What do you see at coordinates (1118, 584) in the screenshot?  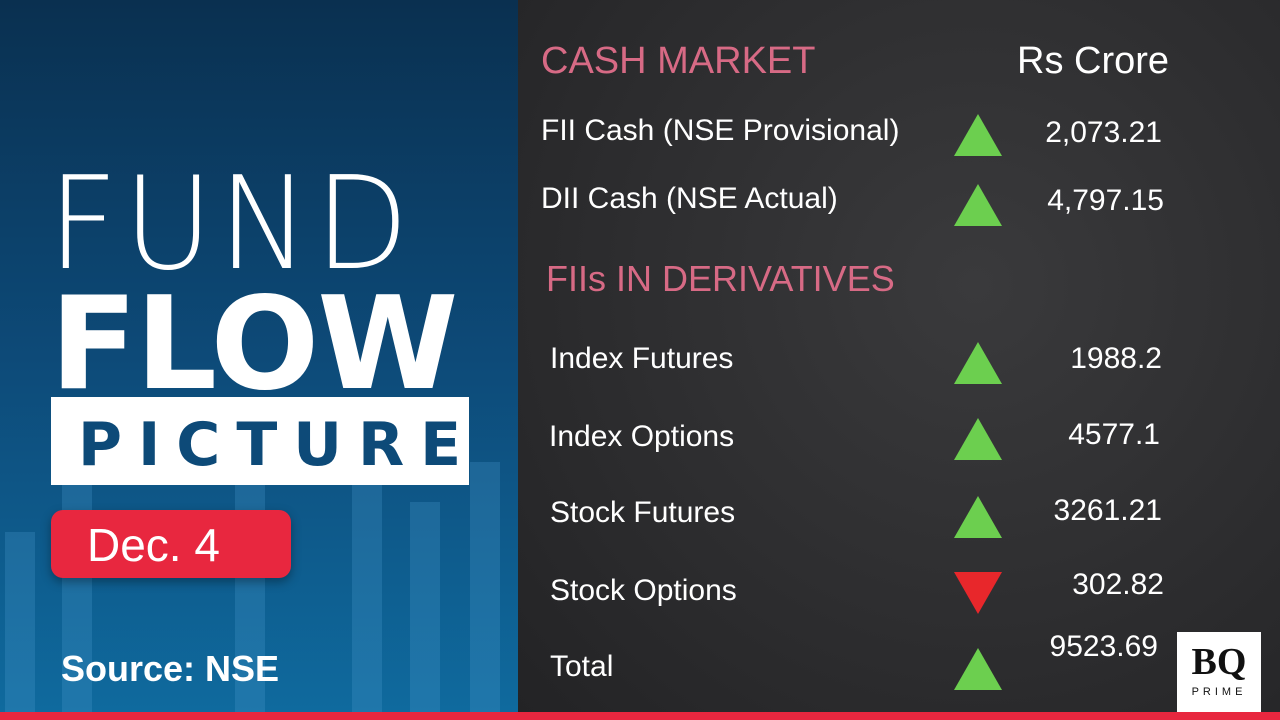 I see `row-value: 302.82` at bounding box center [1118, 584].